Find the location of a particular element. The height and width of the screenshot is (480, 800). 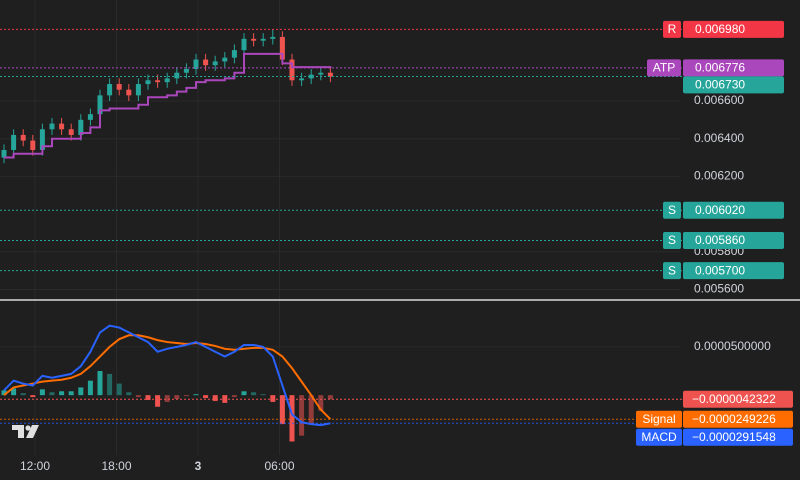

legend-box is located at coordinates (659, 419).